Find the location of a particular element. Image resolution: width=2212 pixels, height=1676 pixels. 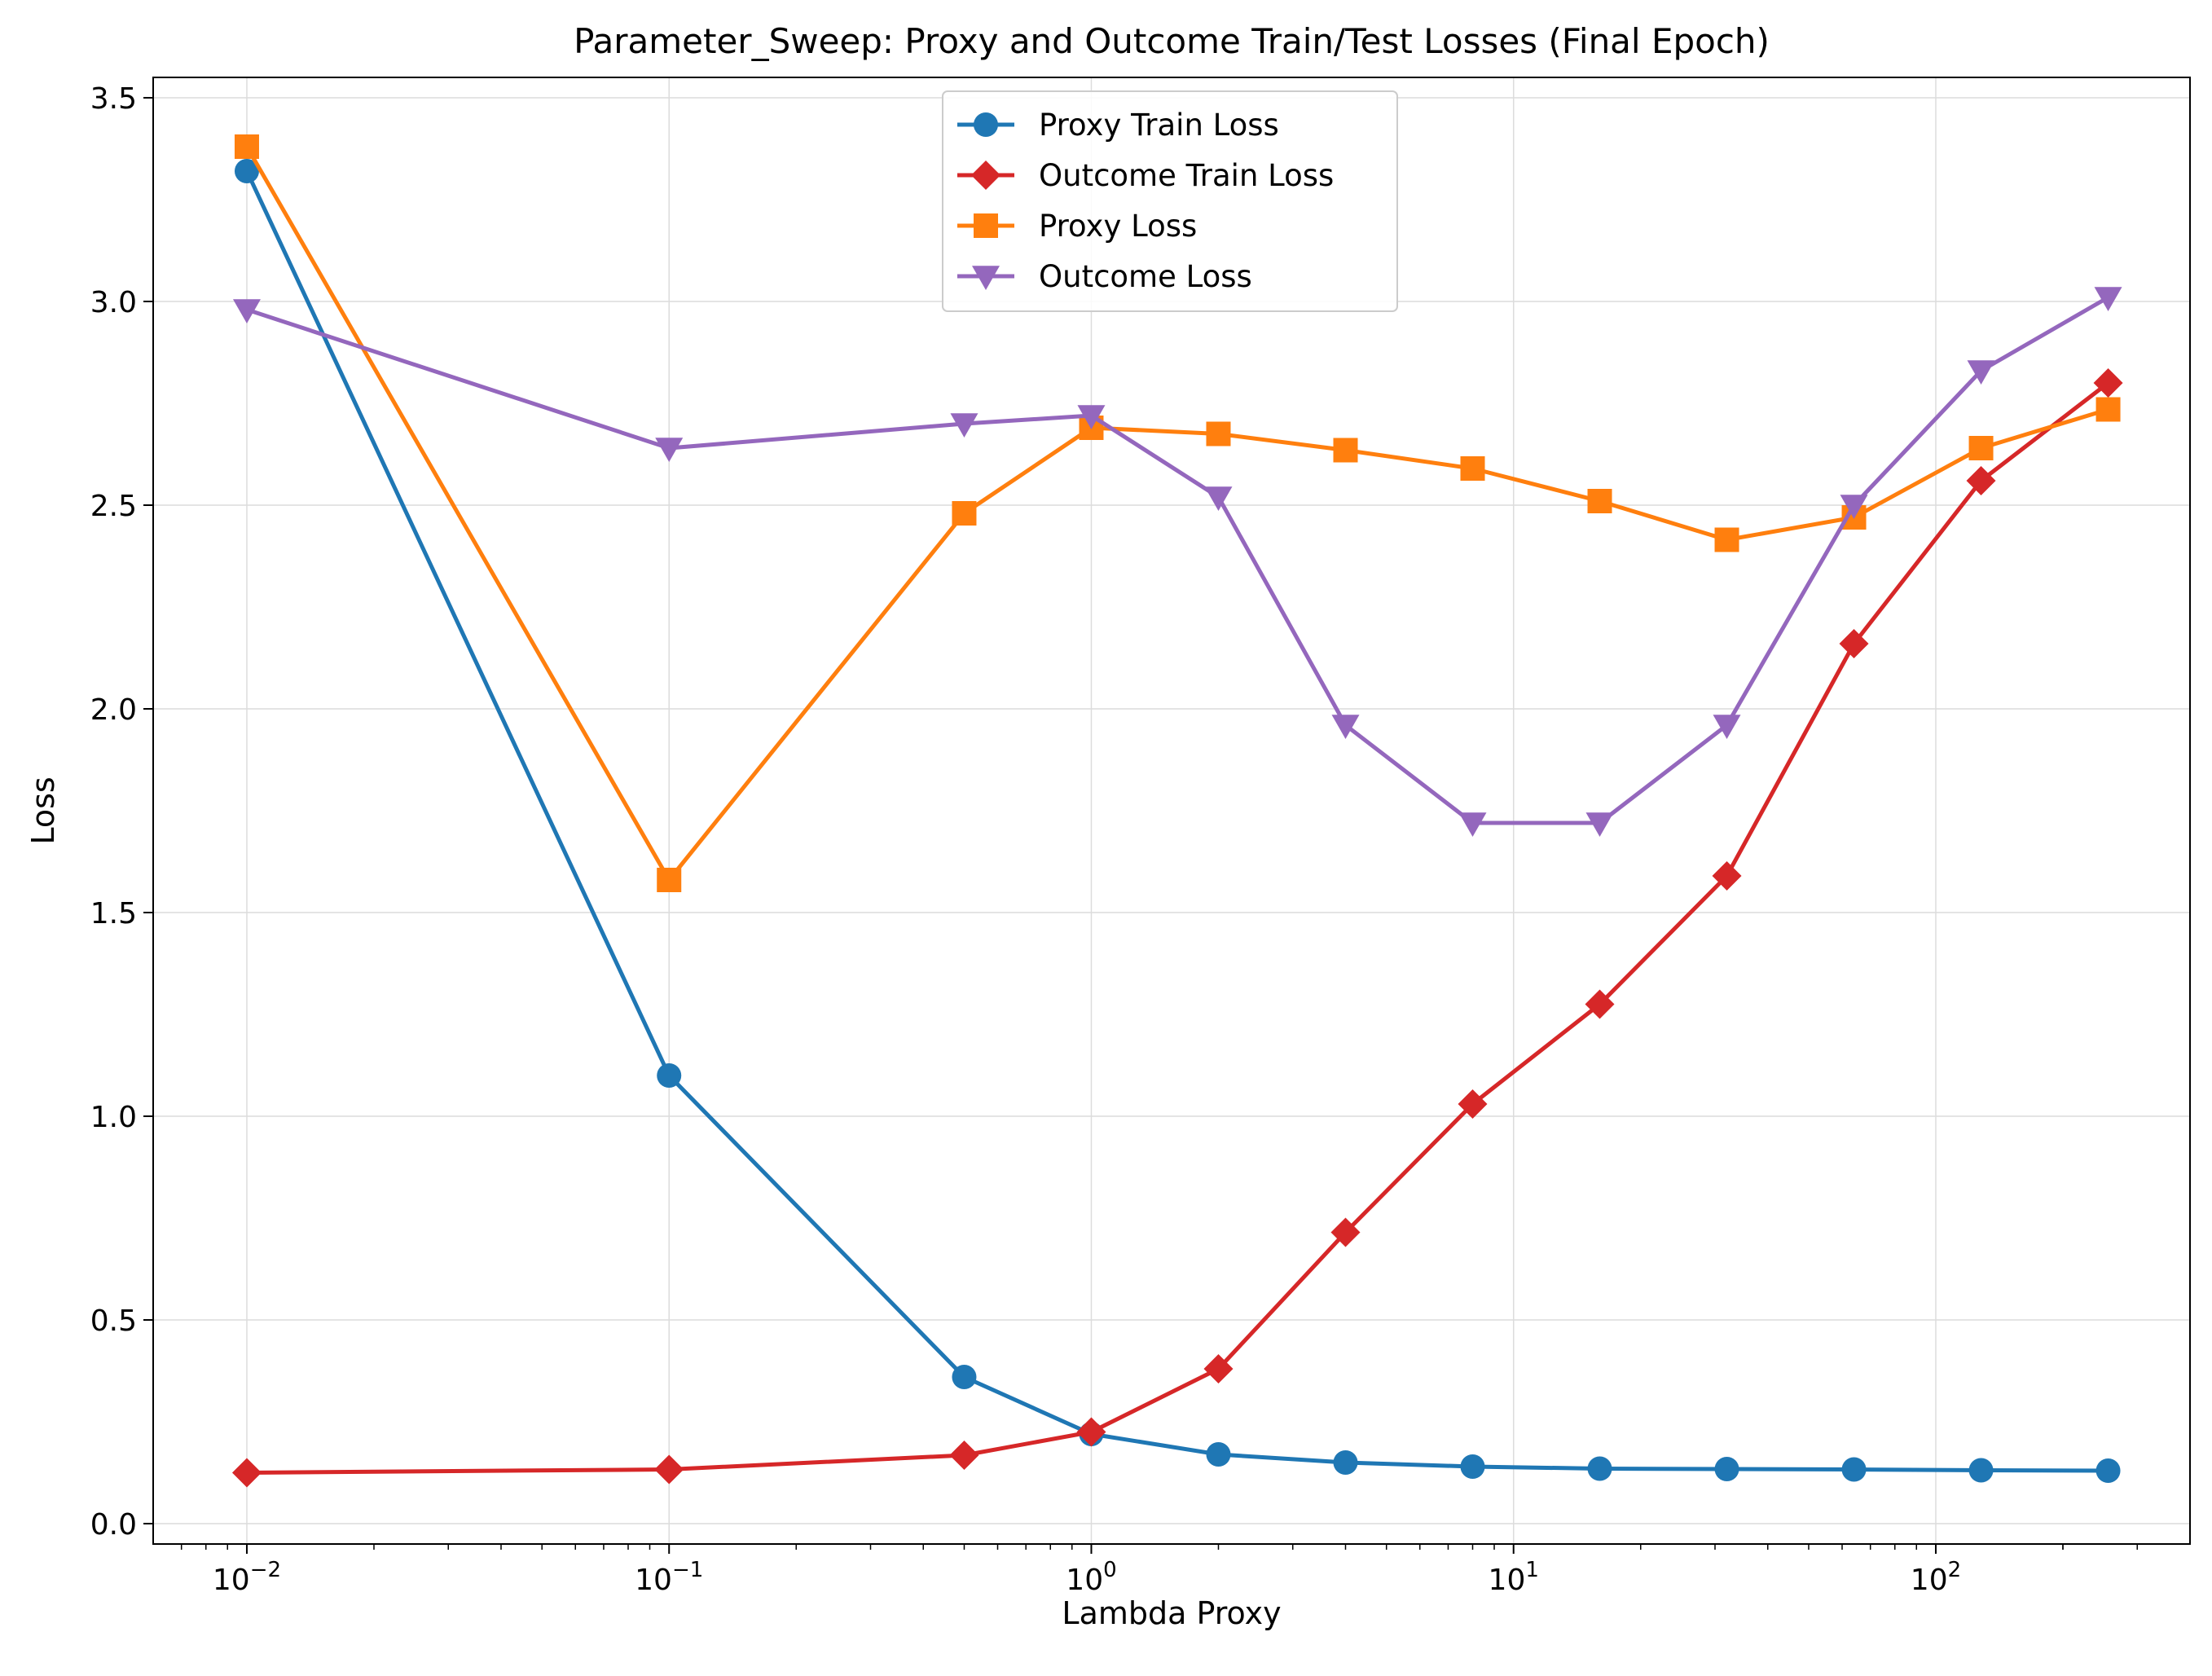

y-tick-label: 0.0 is located at coordinates (113, 1525).